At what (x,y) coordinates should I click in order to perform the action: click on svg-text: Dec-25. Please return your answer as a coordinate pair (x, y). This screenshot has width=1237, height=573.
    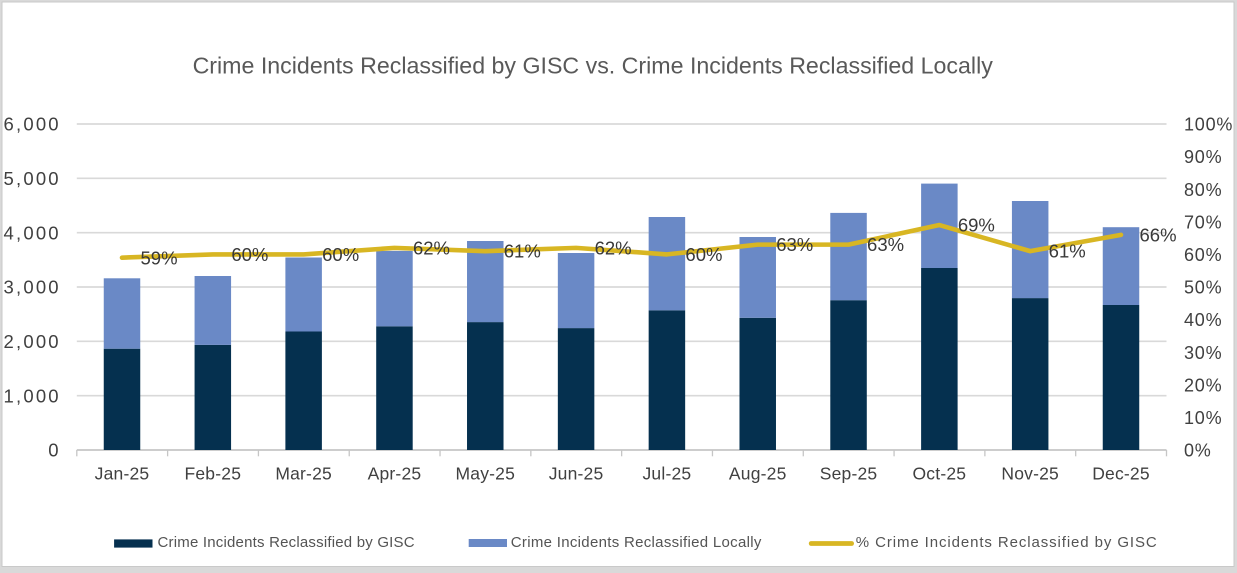
    Looking at the image, I should click on (1121, 473).